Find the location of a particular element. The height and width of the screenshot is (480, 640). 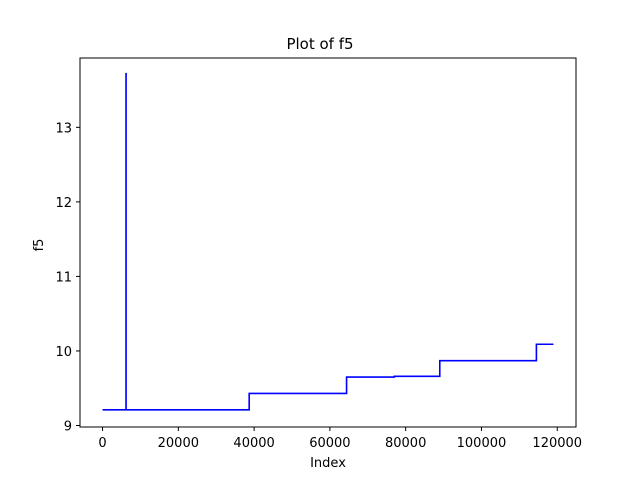

y-tick-label: 9 is located at coordinates (68, 427).